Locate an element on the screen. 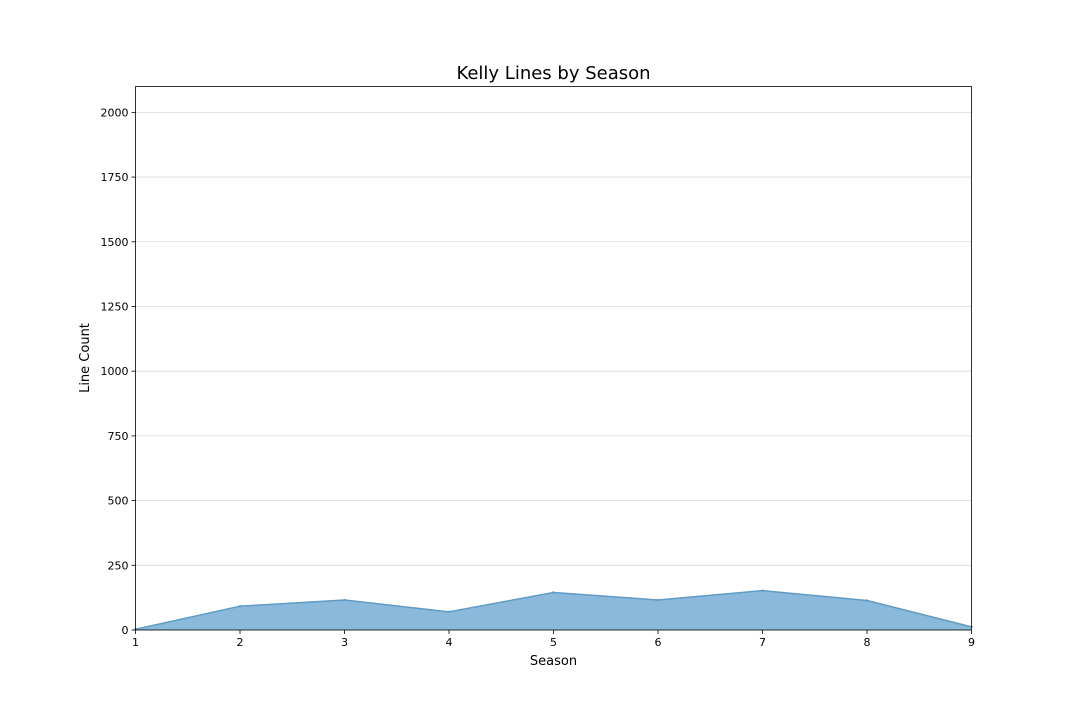 The height and width of the screenshot is (724, 1080). x-tick-label: 4 is located at coordinates (449, 642).